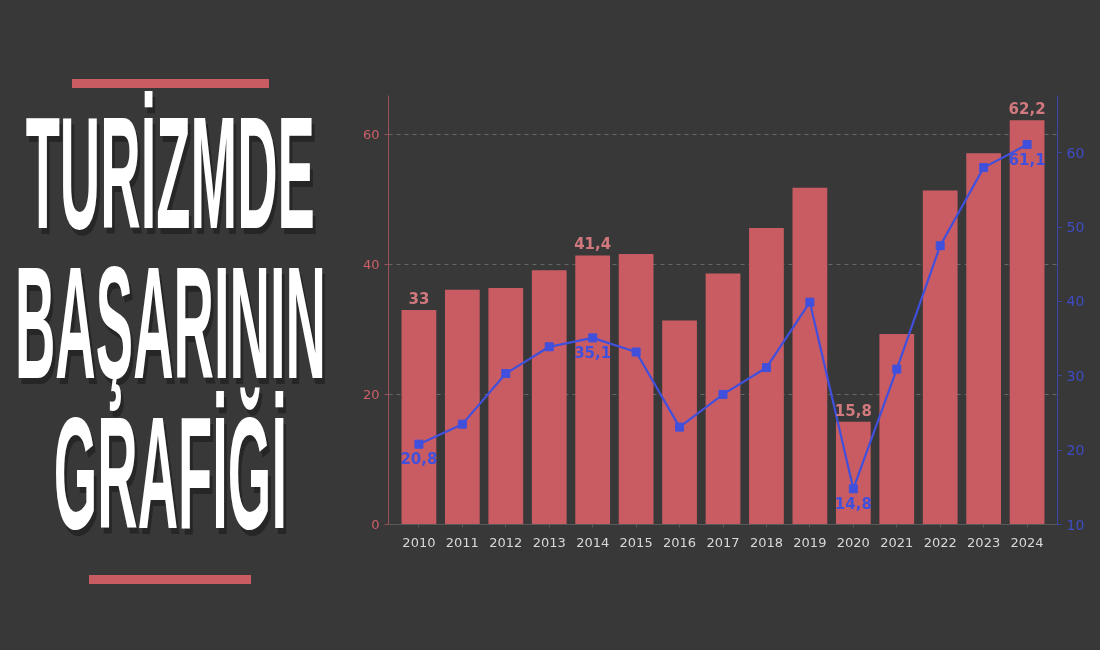 The width and height of the screenshot is (1100, 650). What do you see at coordinates (549, 542) in the screenshot?
I see `x-tick-label: 2013` at bounding box center [549, 542].